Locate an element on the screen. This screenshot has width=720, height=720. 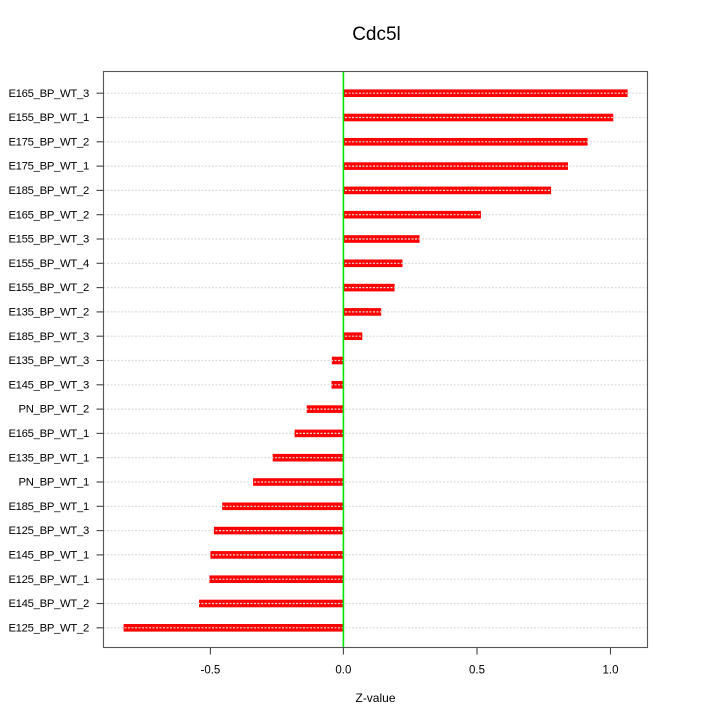
svg-text: E185_BP_WT_3 is located at coordinates (48, 337).